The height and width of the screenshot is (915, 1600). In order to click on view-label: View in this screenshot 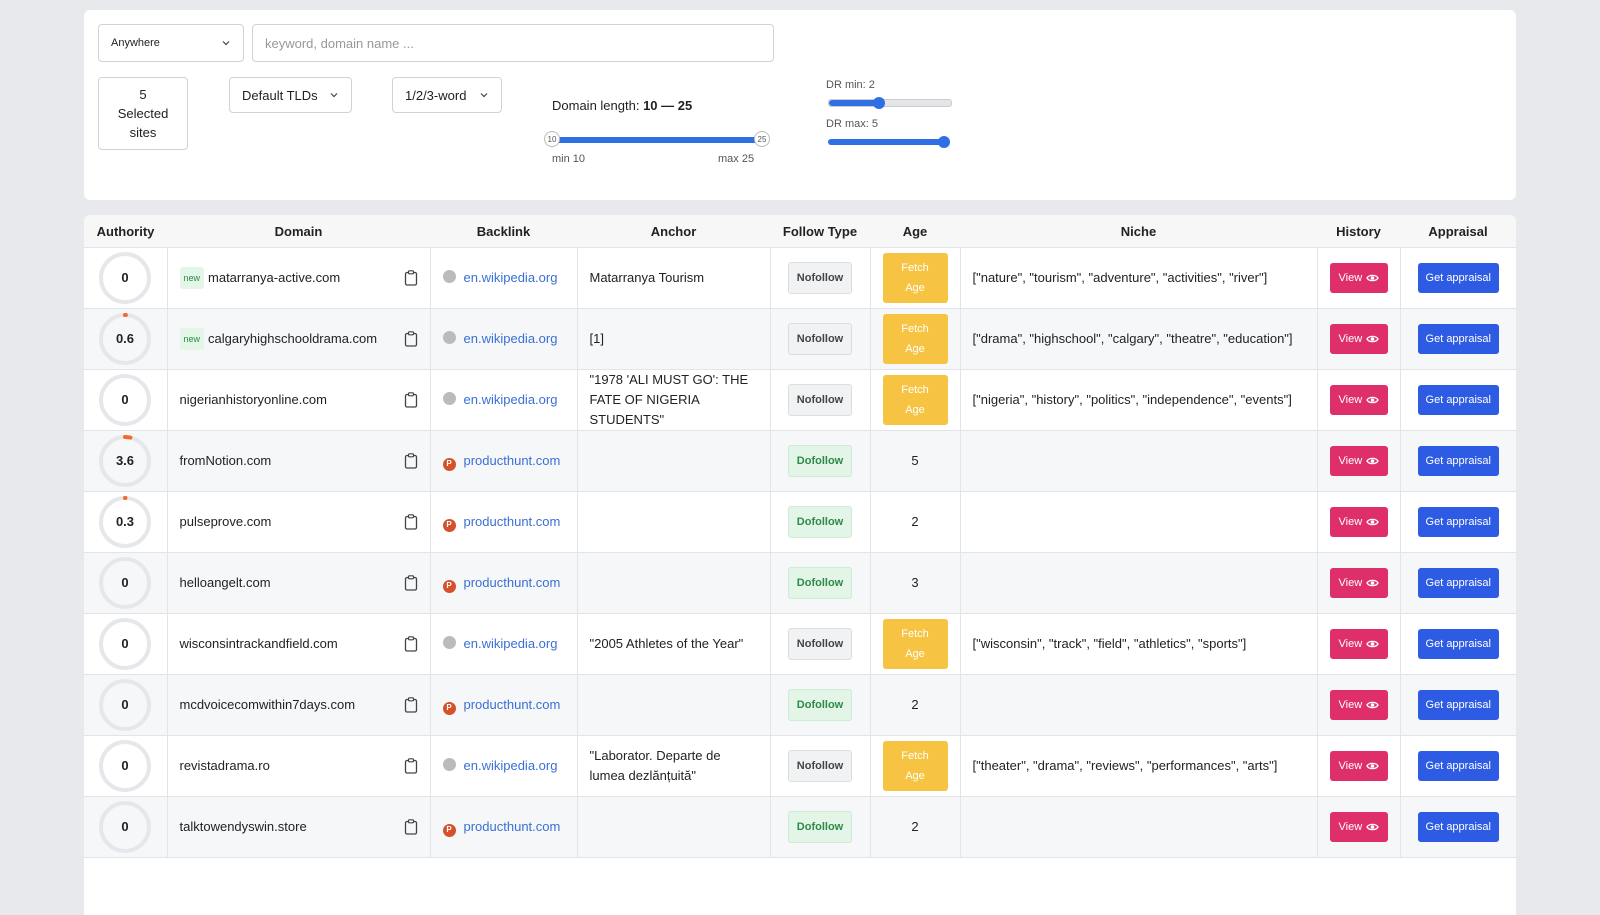, I will do `click(1350, 705)`.